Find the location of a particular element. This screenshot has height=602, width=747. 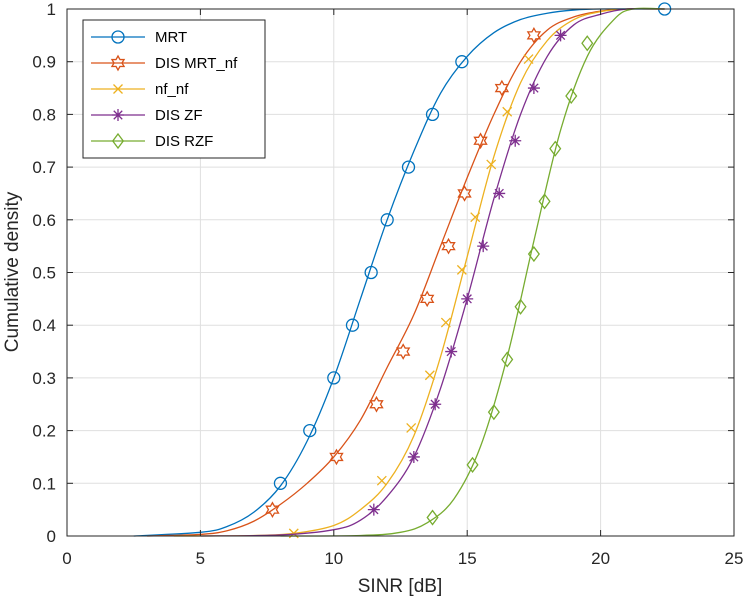

legend-label: DIS ZF is located at coordinates (179, 115).